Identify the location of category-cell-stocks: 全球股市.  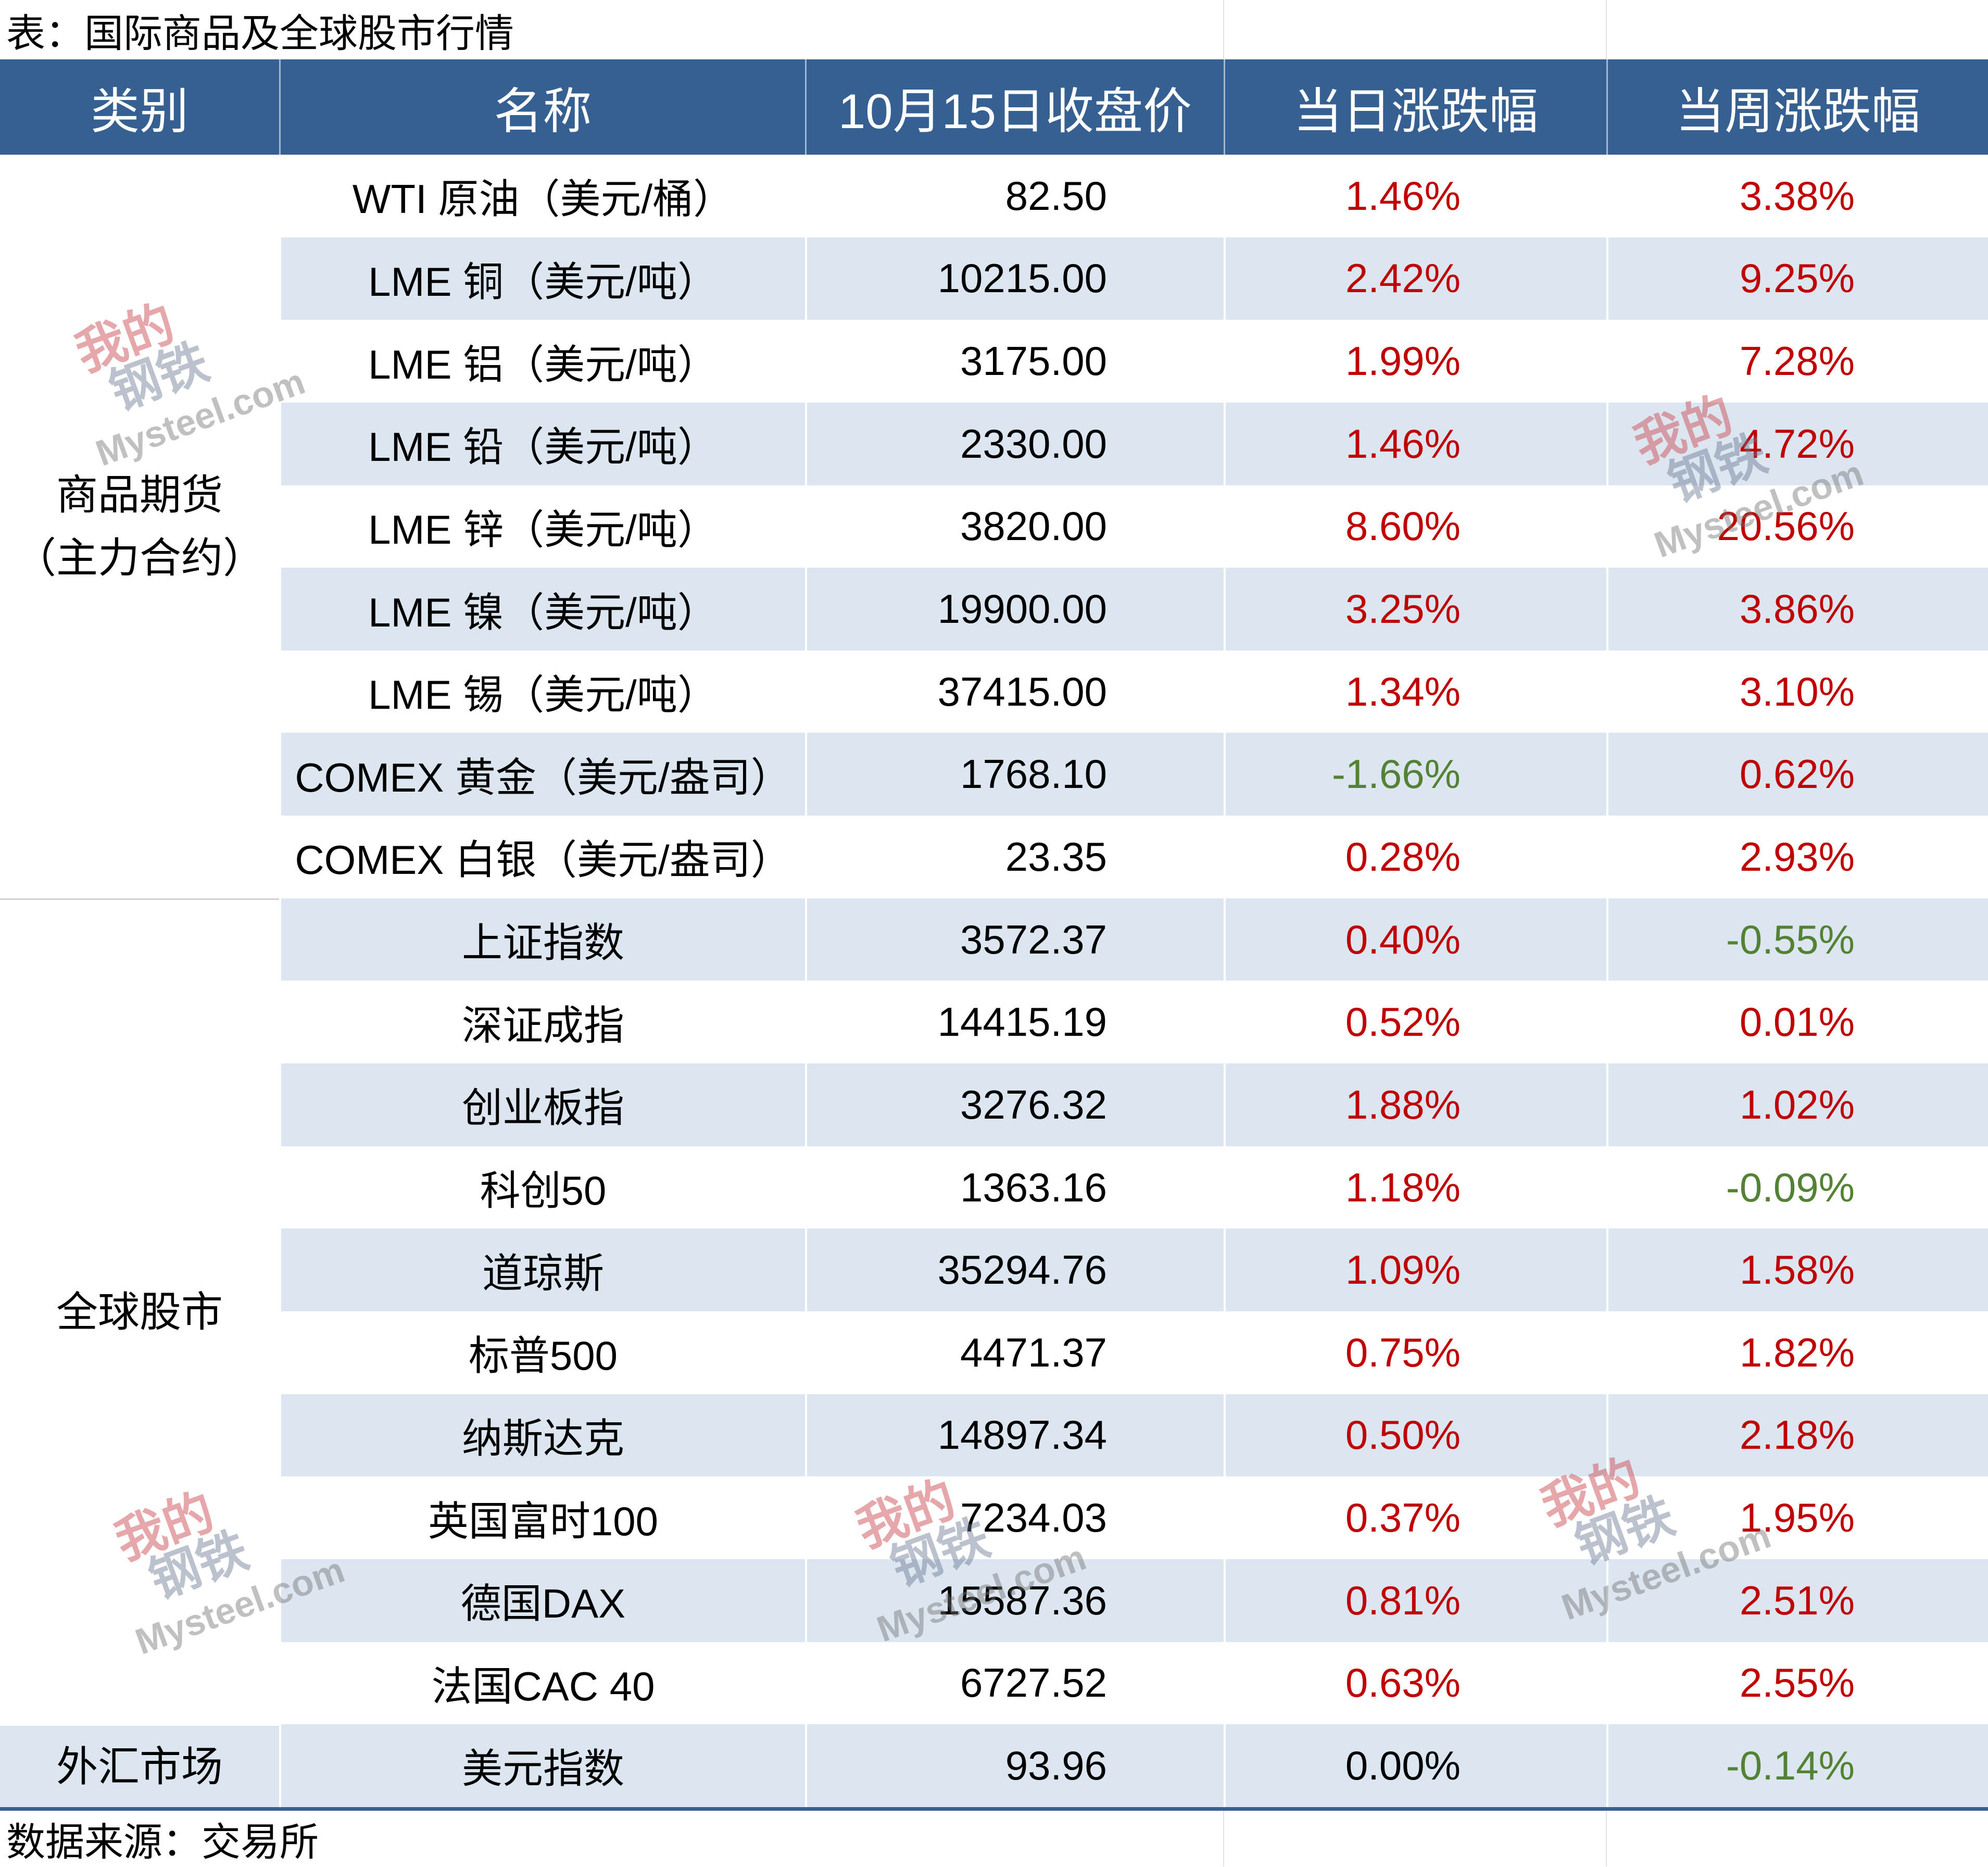
(139, 1312).